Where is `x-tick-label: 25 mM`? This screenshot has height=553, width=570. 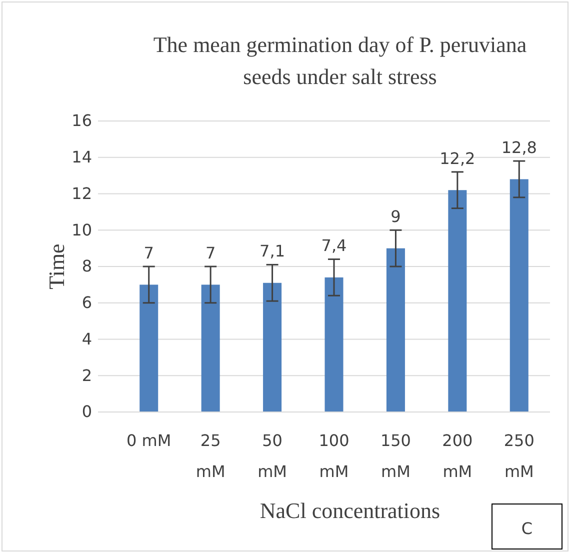
x-tick-label: 25 mM is located at coordinates (211, 456).